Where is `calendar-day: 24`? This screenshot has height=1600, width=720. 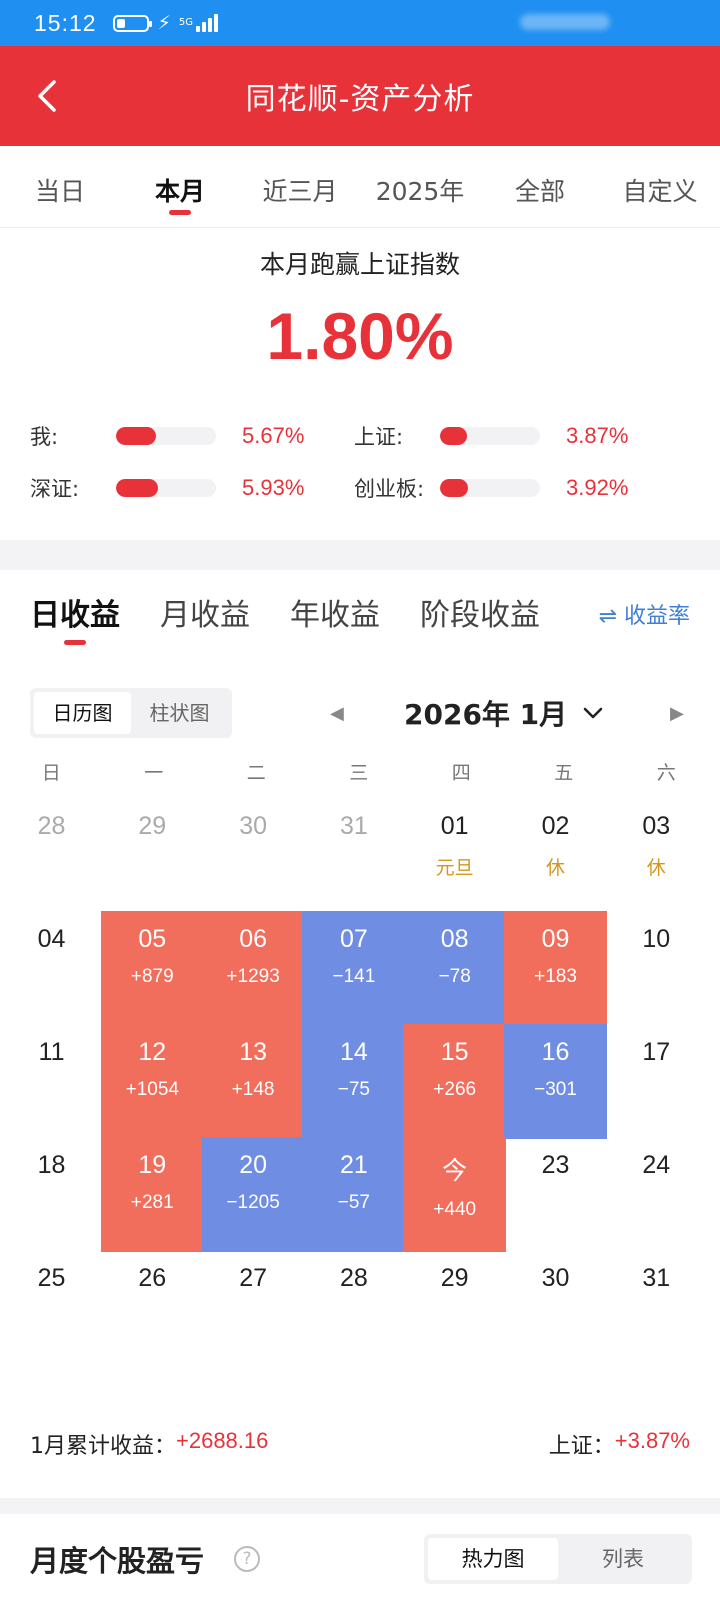 calendar-day: 24 is located at coordinates (656, 1194).